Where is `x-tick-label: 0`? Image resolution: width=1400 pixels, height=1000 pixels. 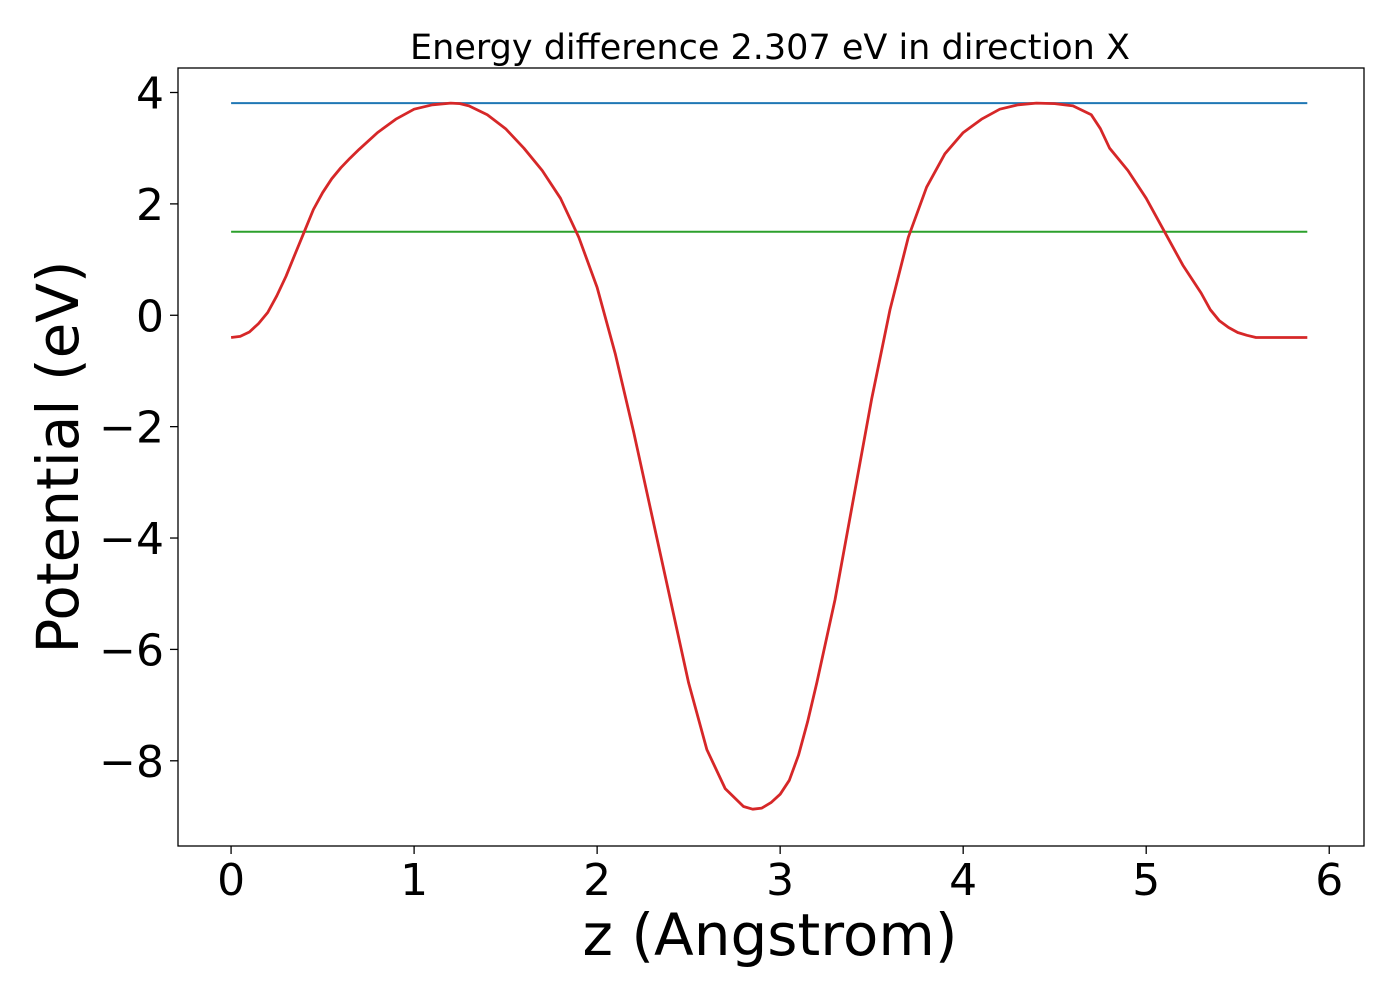 x-tick-label: 0 is located at coordinates (231, 880).